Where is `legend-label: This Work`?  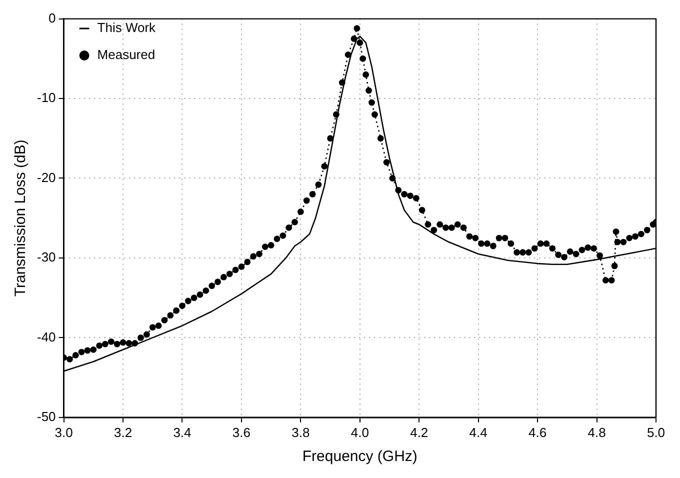
legend-label: This Work is located at coordinates (126, 28).